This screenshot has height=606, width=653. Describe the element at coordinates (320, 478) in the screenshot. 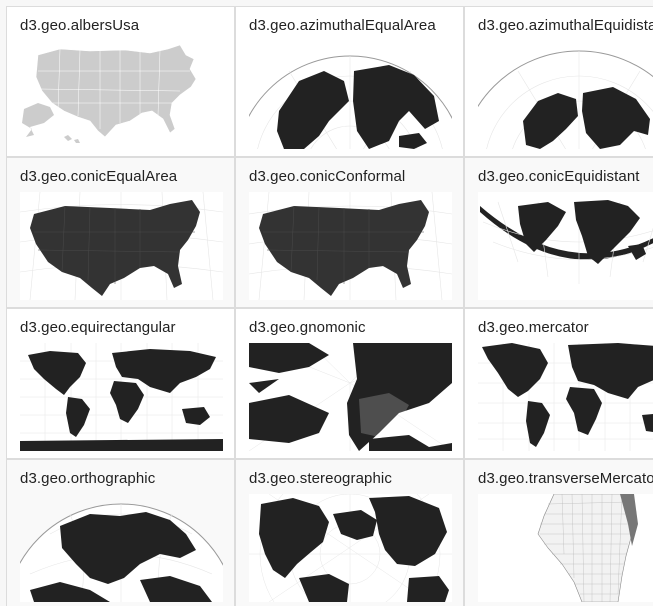

I see `projection-title: d3.geo.stereographic` at that location.